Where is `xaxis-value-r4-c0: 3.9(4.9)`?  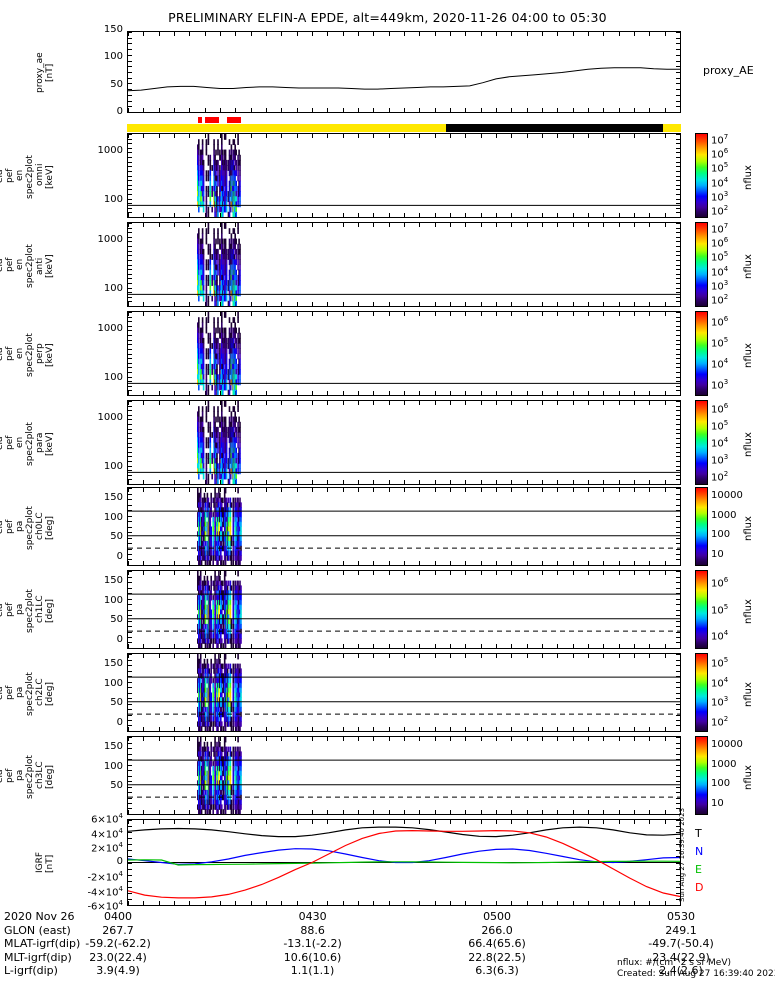
xaxis-value-r4-c0: 3.9(4.9) is located at coordinates (118, 970).